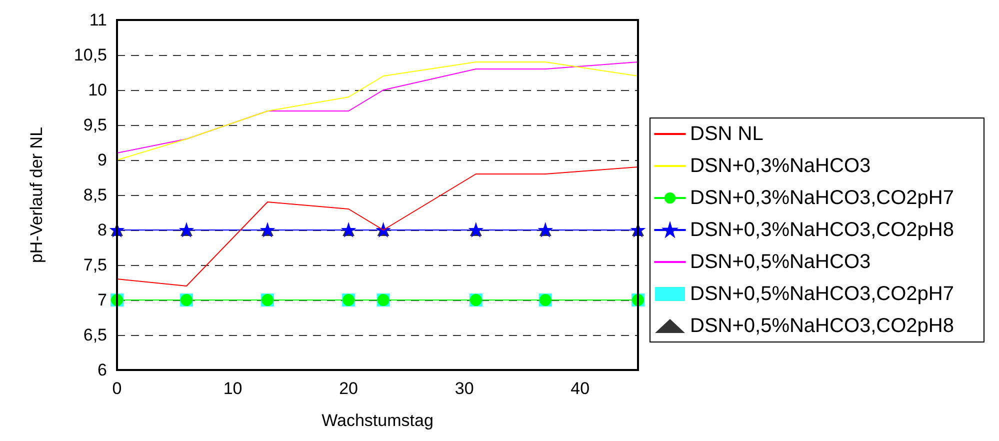 This screenshot has width=999, height=441. Describe the element at coordinates (117, 388) in the screenshot. I see `x-tick-label: 0` at that location.